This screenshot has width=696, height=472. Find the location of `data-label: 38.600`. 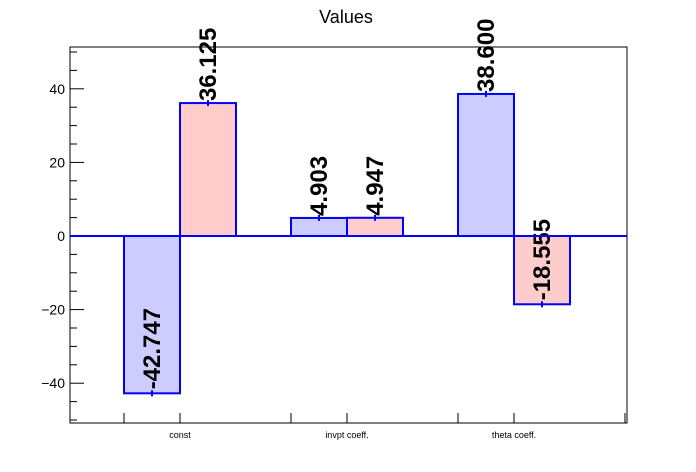

data-label: 38.600 is located at coordinates (486, 55).